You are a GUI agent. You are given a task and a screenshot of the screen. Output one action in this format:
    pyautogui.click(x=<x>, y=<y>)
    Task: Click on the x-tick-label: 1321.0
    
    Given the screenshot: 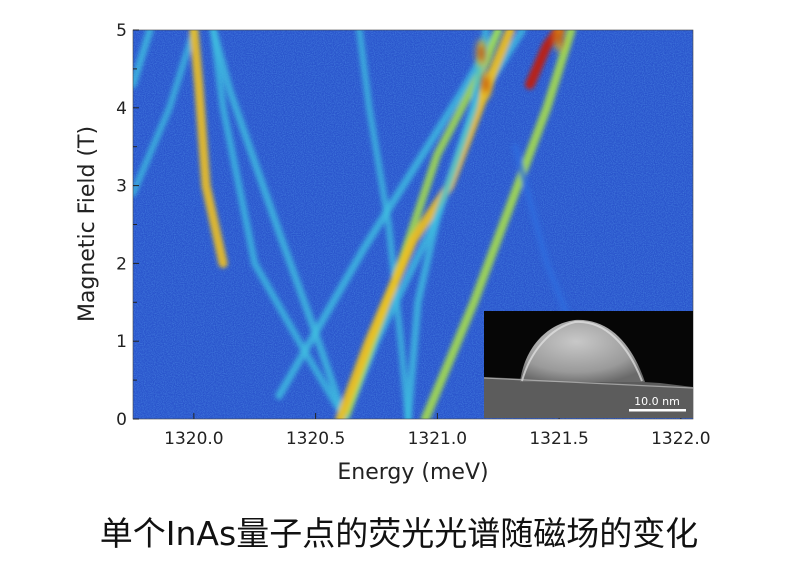 What is the action you would take?
    pyautogui.click(x=437, y=439)
    